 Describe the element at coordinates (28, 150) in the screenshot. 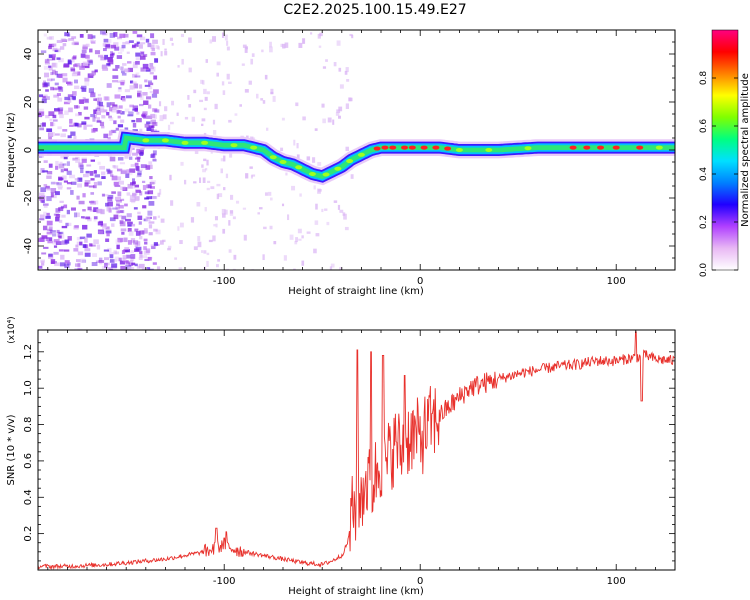

I see `y-tick-label: 0` at that location.